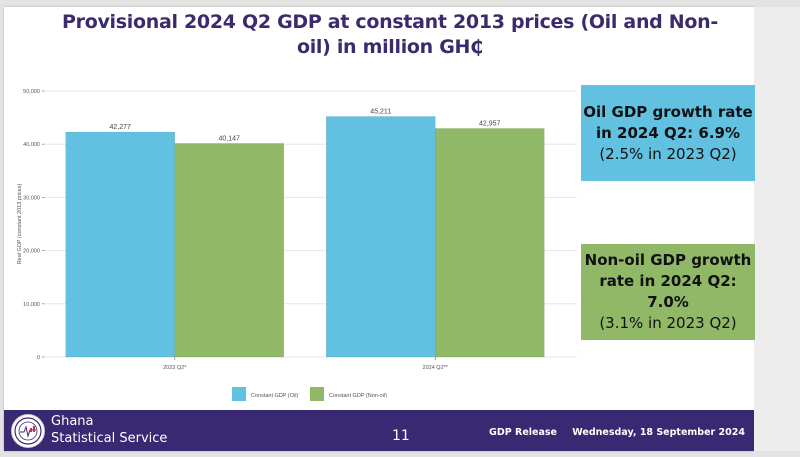 Image resolution: width=800 pixels, height=457 pixels. What do you see at coordinates (668, 323) in the screenshot?
I see `nonoil-growth-previous: (3.1% in 2023 Q2)` at bounding box center [668, 323].